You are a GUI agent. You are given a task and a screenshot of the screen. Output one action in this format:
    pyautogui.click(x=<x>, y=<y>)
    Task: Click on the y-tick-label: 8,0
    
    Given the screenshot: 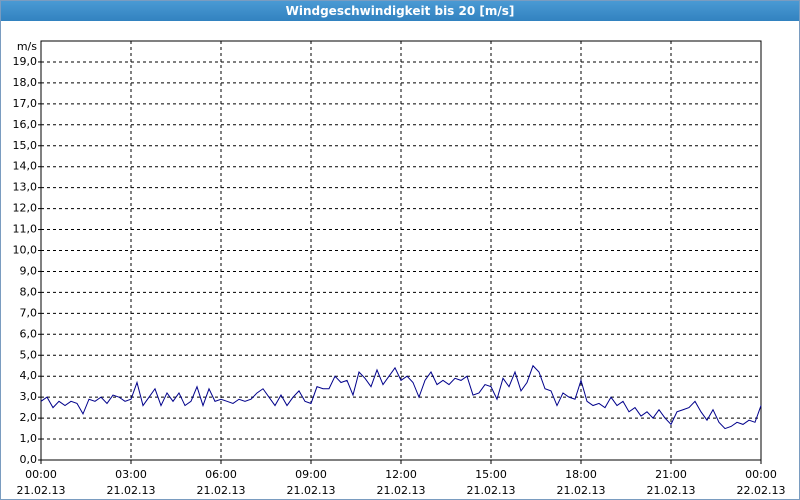 What is the action you would take?
    pyautogui.click(x=29, y=291)
    